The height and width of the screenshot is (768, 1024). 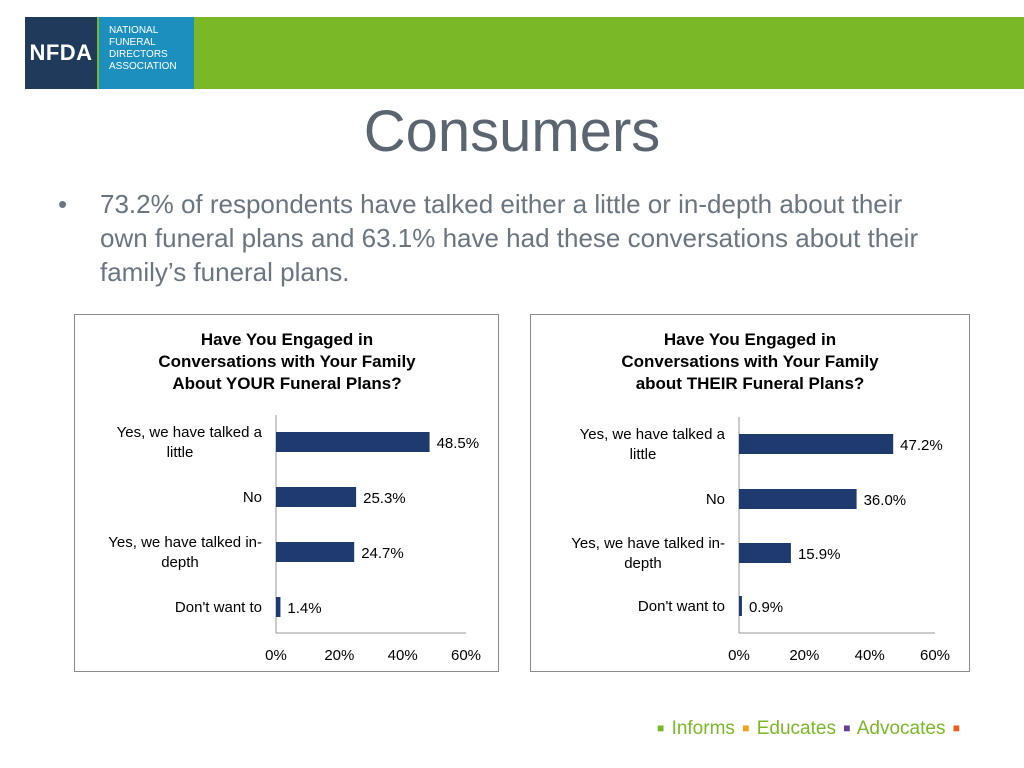 I want to click on logo-line: DIRECTORS, so click(x=138, y=54).